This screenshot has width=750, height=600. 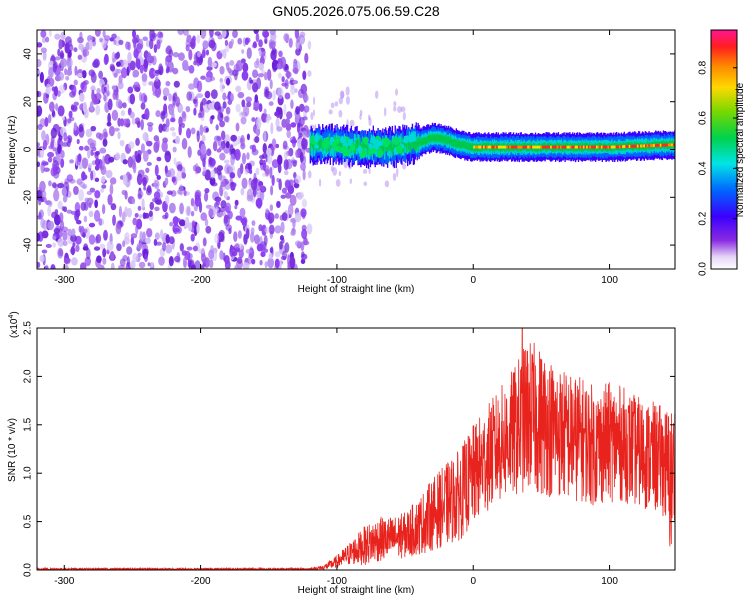 What do you see at coordinates (12, 150) in the screenshot?
I see `spectrogram-y-axis-label: Frequency (Hz)` at bounding box center [12, 150].